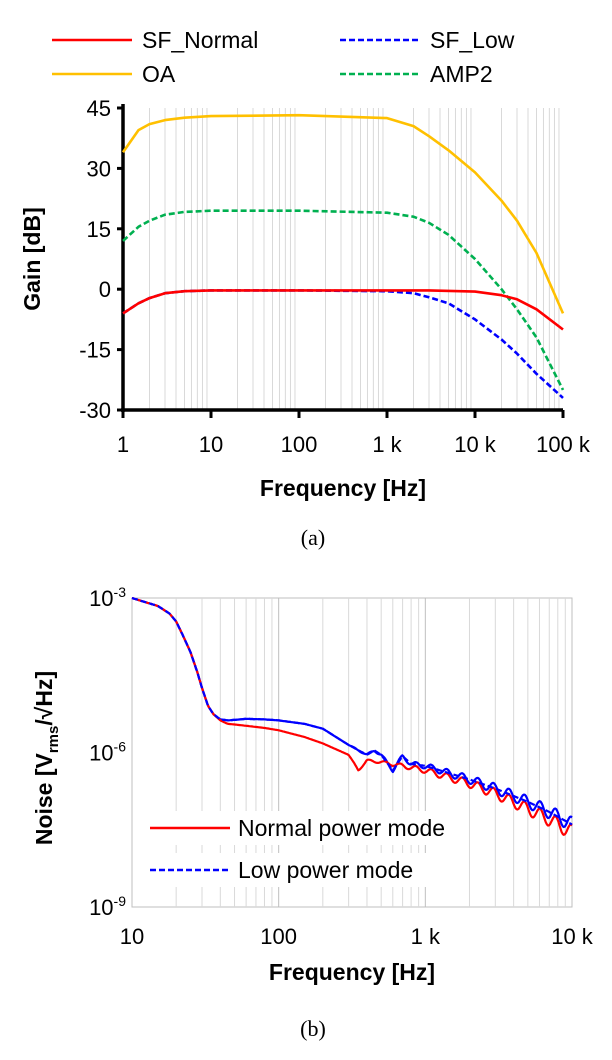  Describe the element at coordinates (461, 74) in the screenshot. I see `legend-label-a: AMP2` at that location.